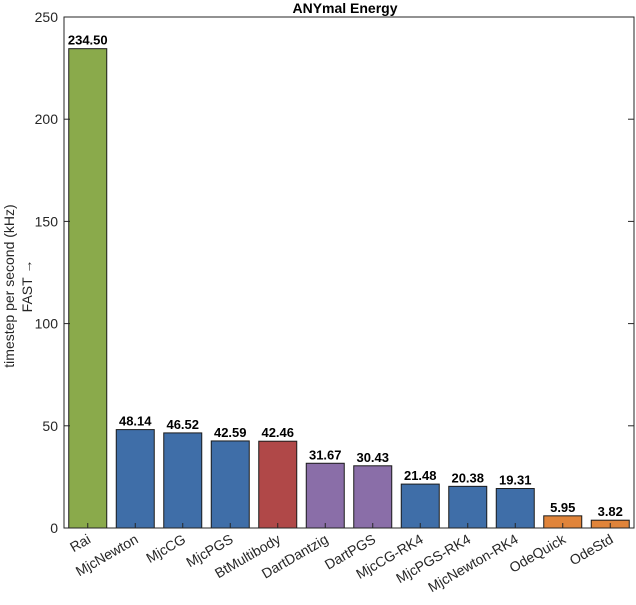 The height and width of the screenshot is (605, 636). I want to click on data-label: 5.95, so click(562, 507).